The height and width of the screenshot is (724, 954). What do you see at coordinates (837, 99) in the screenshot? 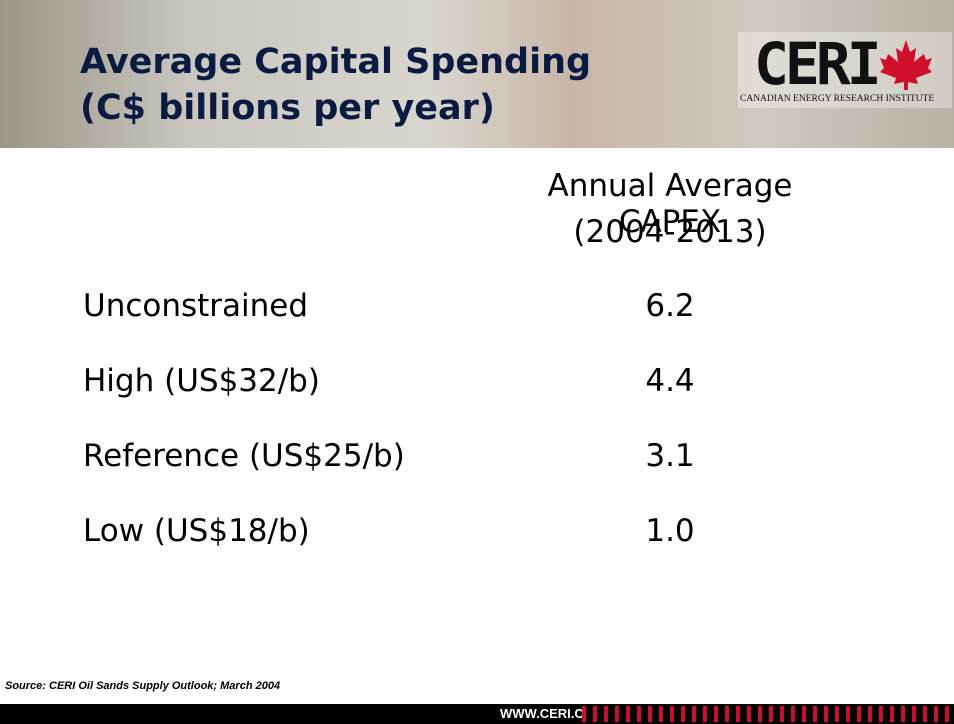
I see `logo-subtitle: CANADIAN ENERGY RESEARCH INSTITUTE` at bounding box center [837, 99].